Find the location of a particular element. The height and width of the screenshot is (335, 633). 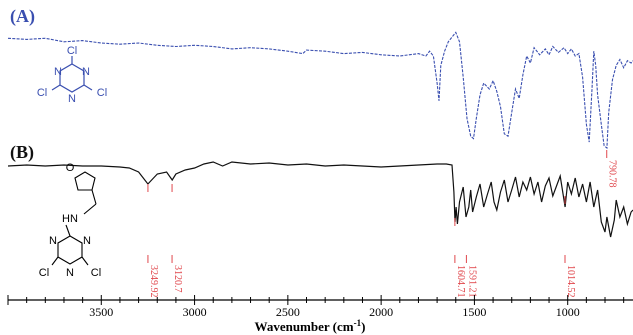

molecule-b-atom-n-bottom: N is located at coordinates (70, 273).